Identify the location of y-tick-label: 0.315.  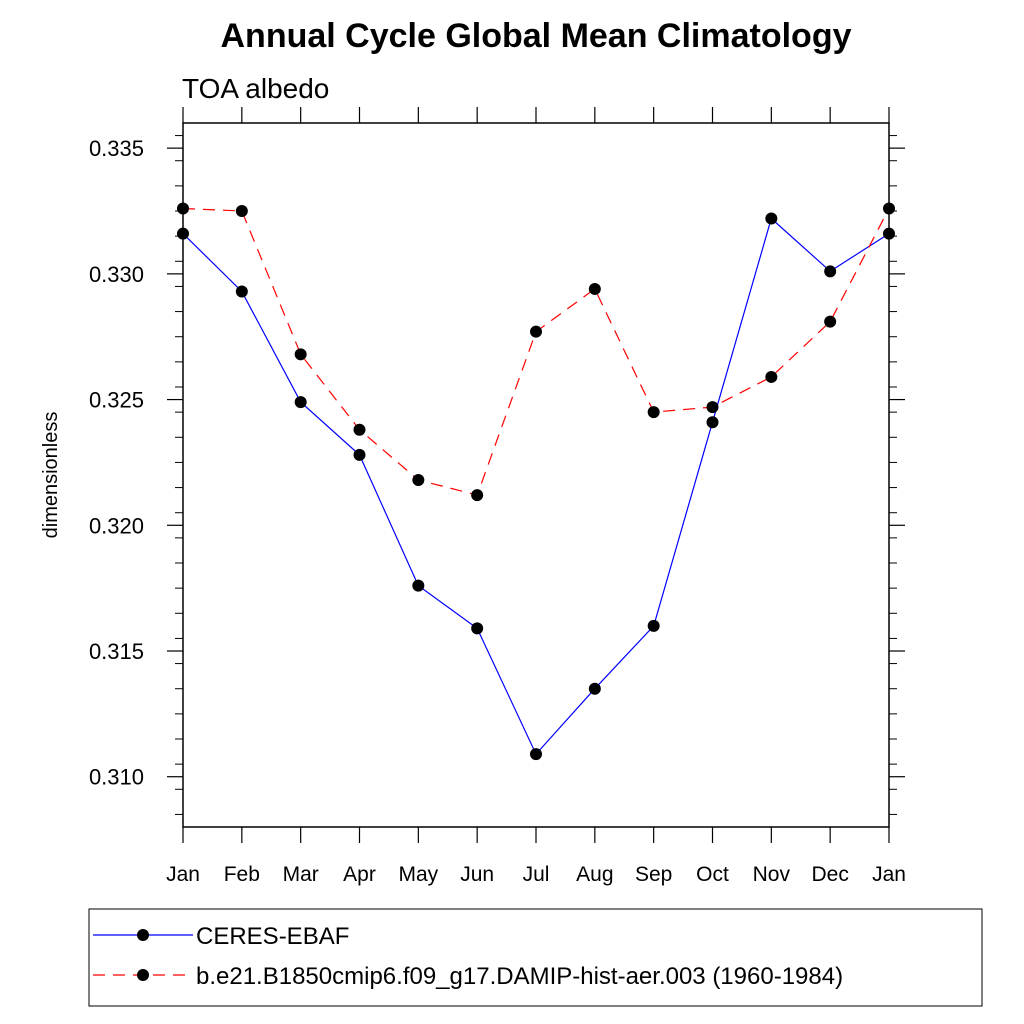
(116, 651).